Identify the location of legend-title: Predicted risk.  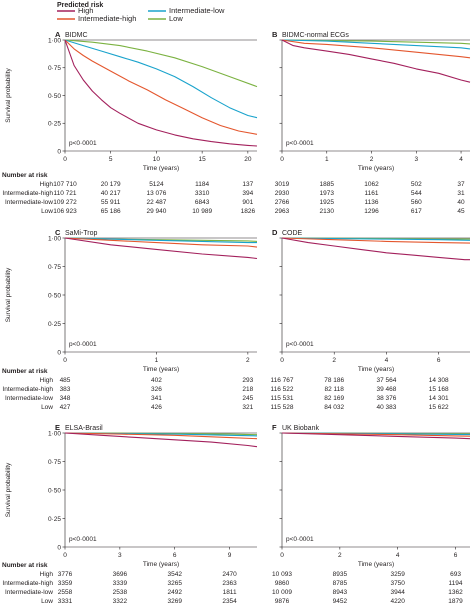
(80, 5).